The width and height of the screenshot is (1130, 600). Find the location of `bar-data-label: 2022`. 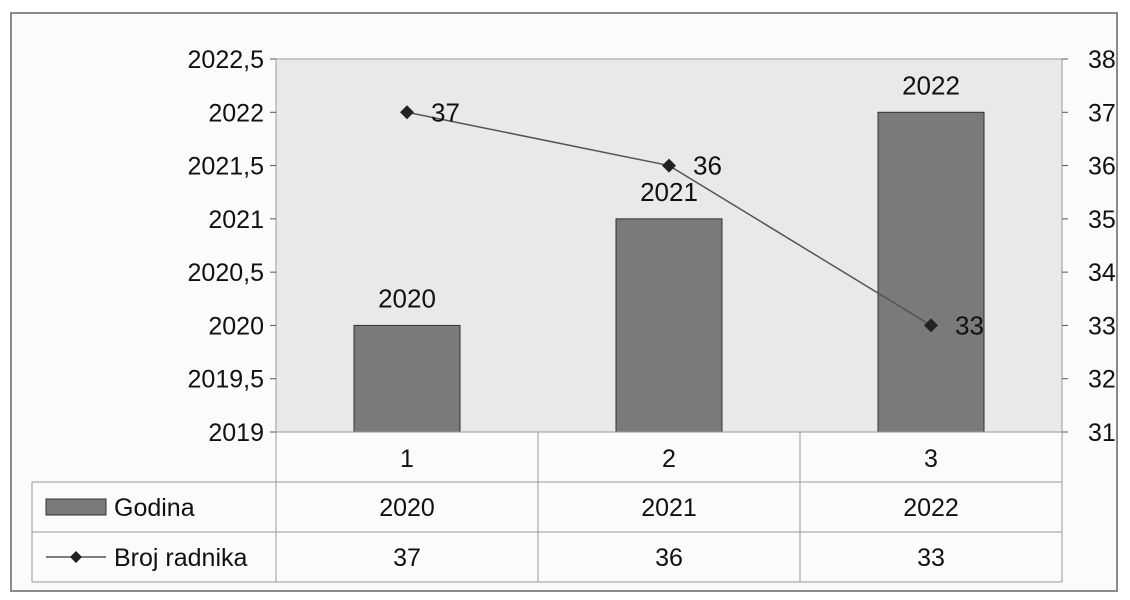

bar-data-label: 2022 is located at coordinates (931, 85).